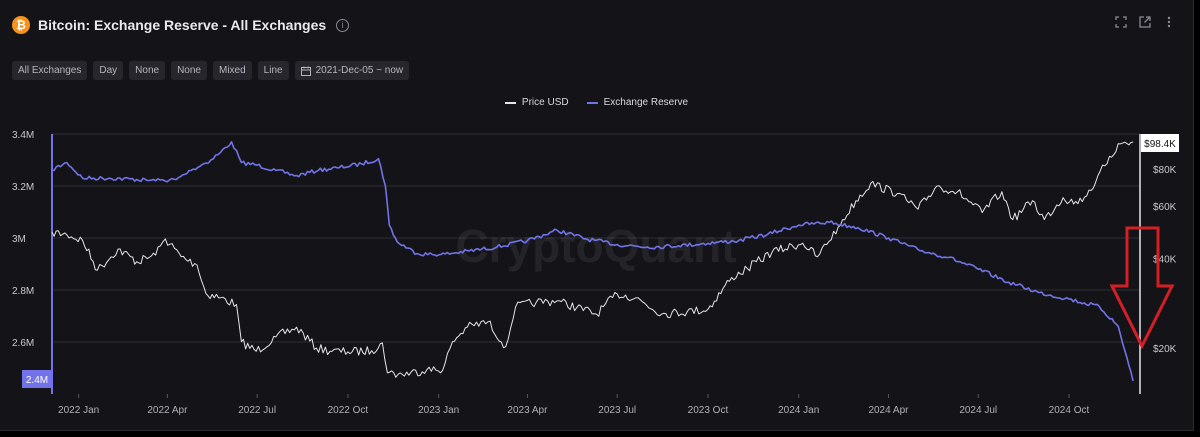 The height and width of the screenshot is (437, 1200). I want to click on legend-item-price: Price USD, so click(536, 102).